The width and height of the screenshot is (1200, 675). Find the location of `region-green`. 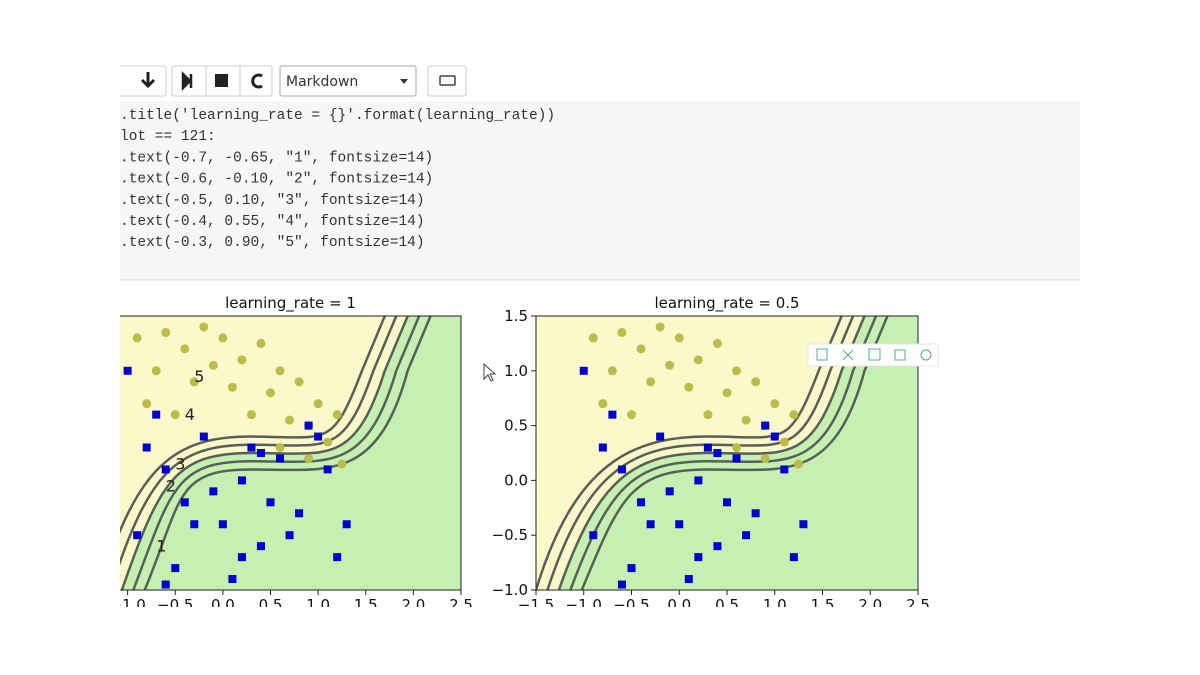

region-green is located at coordinates (291, 453).